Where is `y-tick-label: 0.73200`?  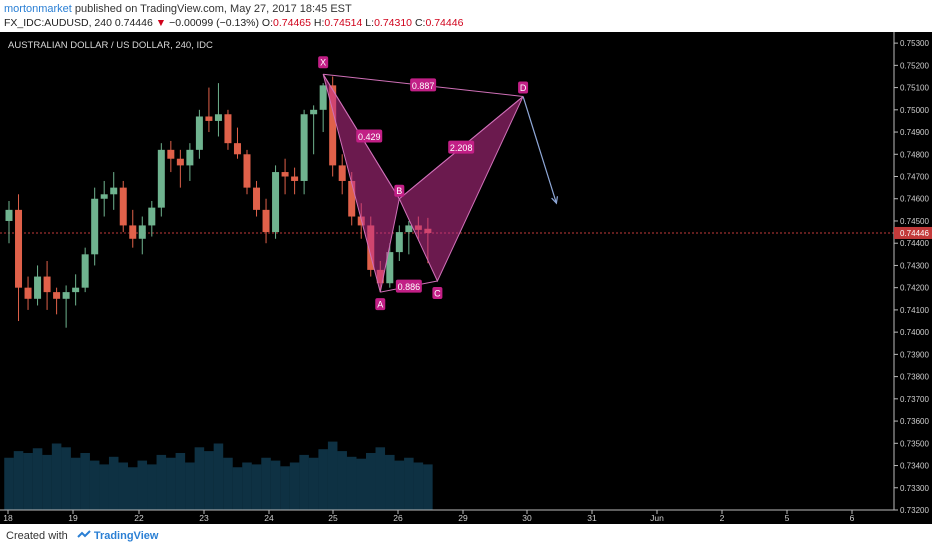 y-tick-label: 0.73200 is located at coordinates (914, 510).